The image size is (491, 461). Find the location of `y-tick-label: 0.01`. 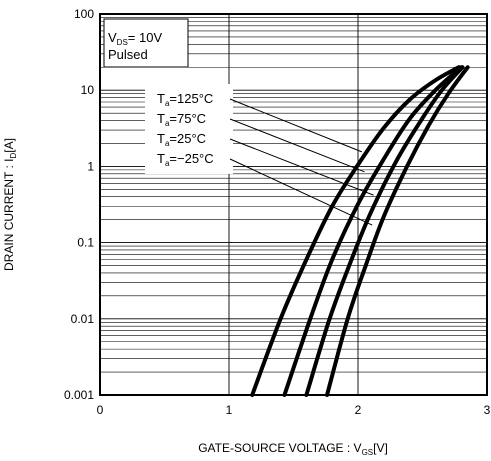

y-tick-label: 0.01 is located at coordinates (83, 319).